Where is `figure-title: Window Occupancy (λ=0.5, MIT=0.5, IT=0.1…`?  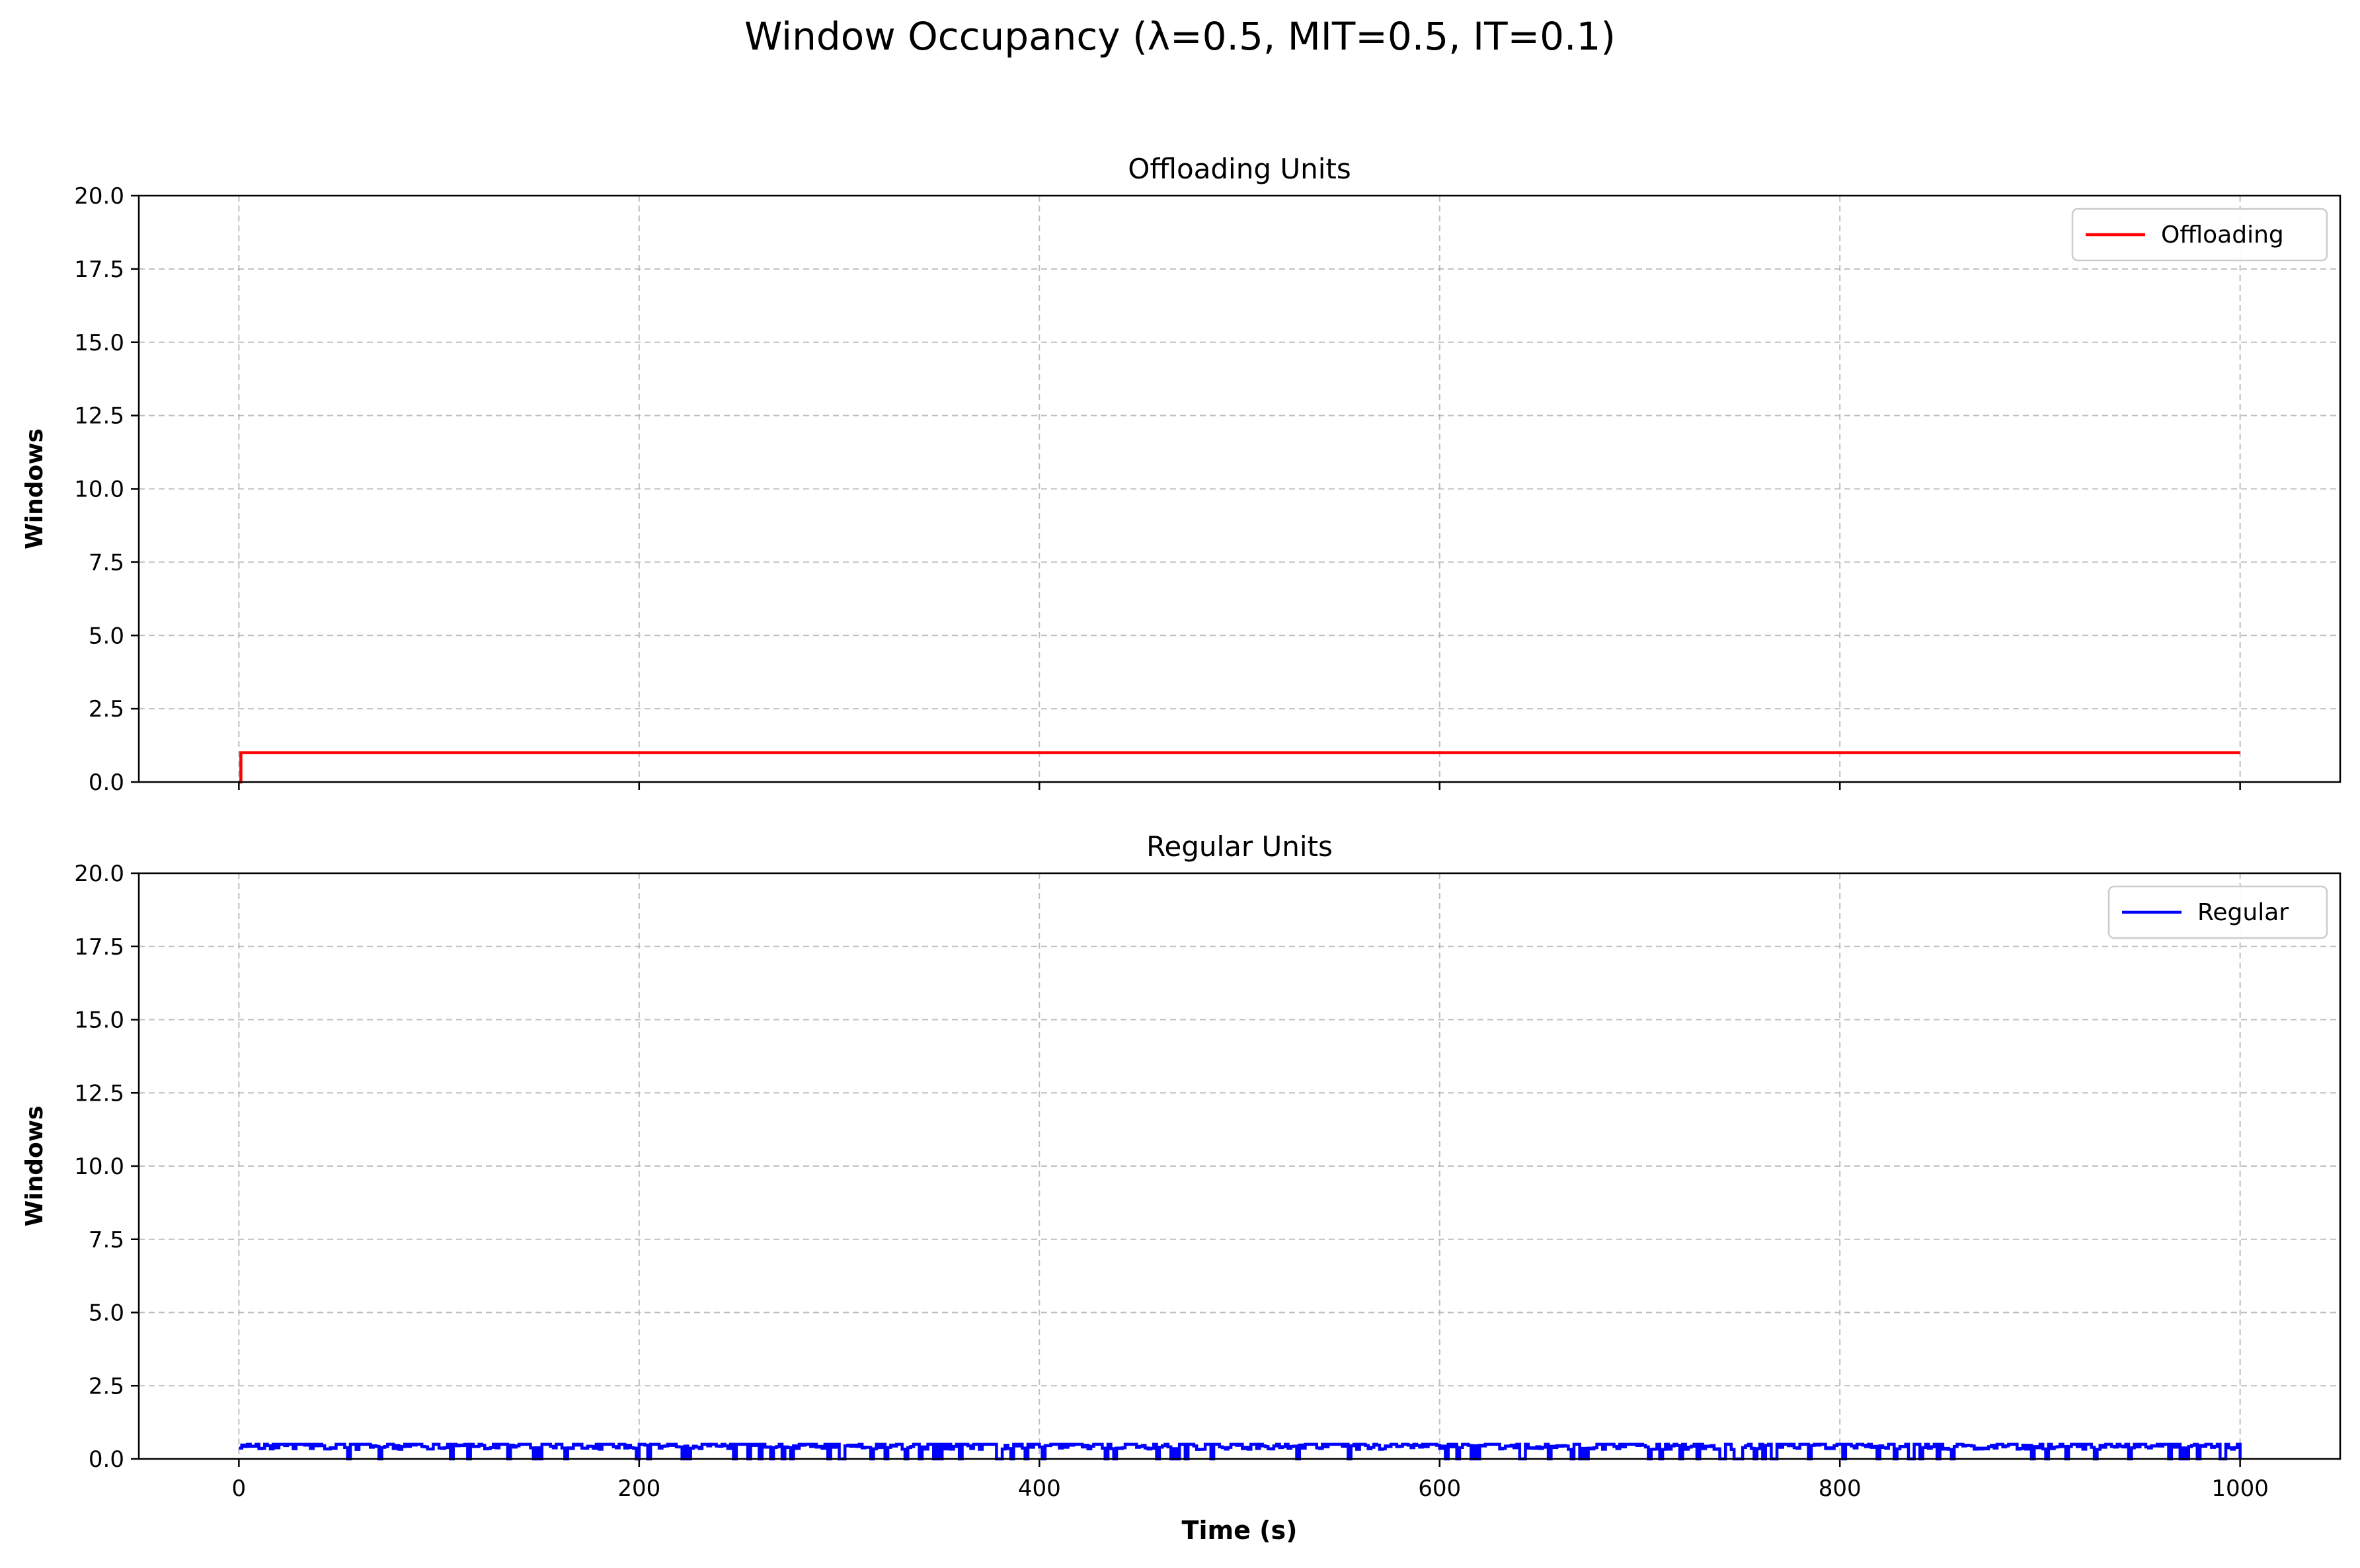 figure-title: Window Occupancy (λ=0.5, MIT=0.5, IT=0.1… is located at coordinates (1180, 36).